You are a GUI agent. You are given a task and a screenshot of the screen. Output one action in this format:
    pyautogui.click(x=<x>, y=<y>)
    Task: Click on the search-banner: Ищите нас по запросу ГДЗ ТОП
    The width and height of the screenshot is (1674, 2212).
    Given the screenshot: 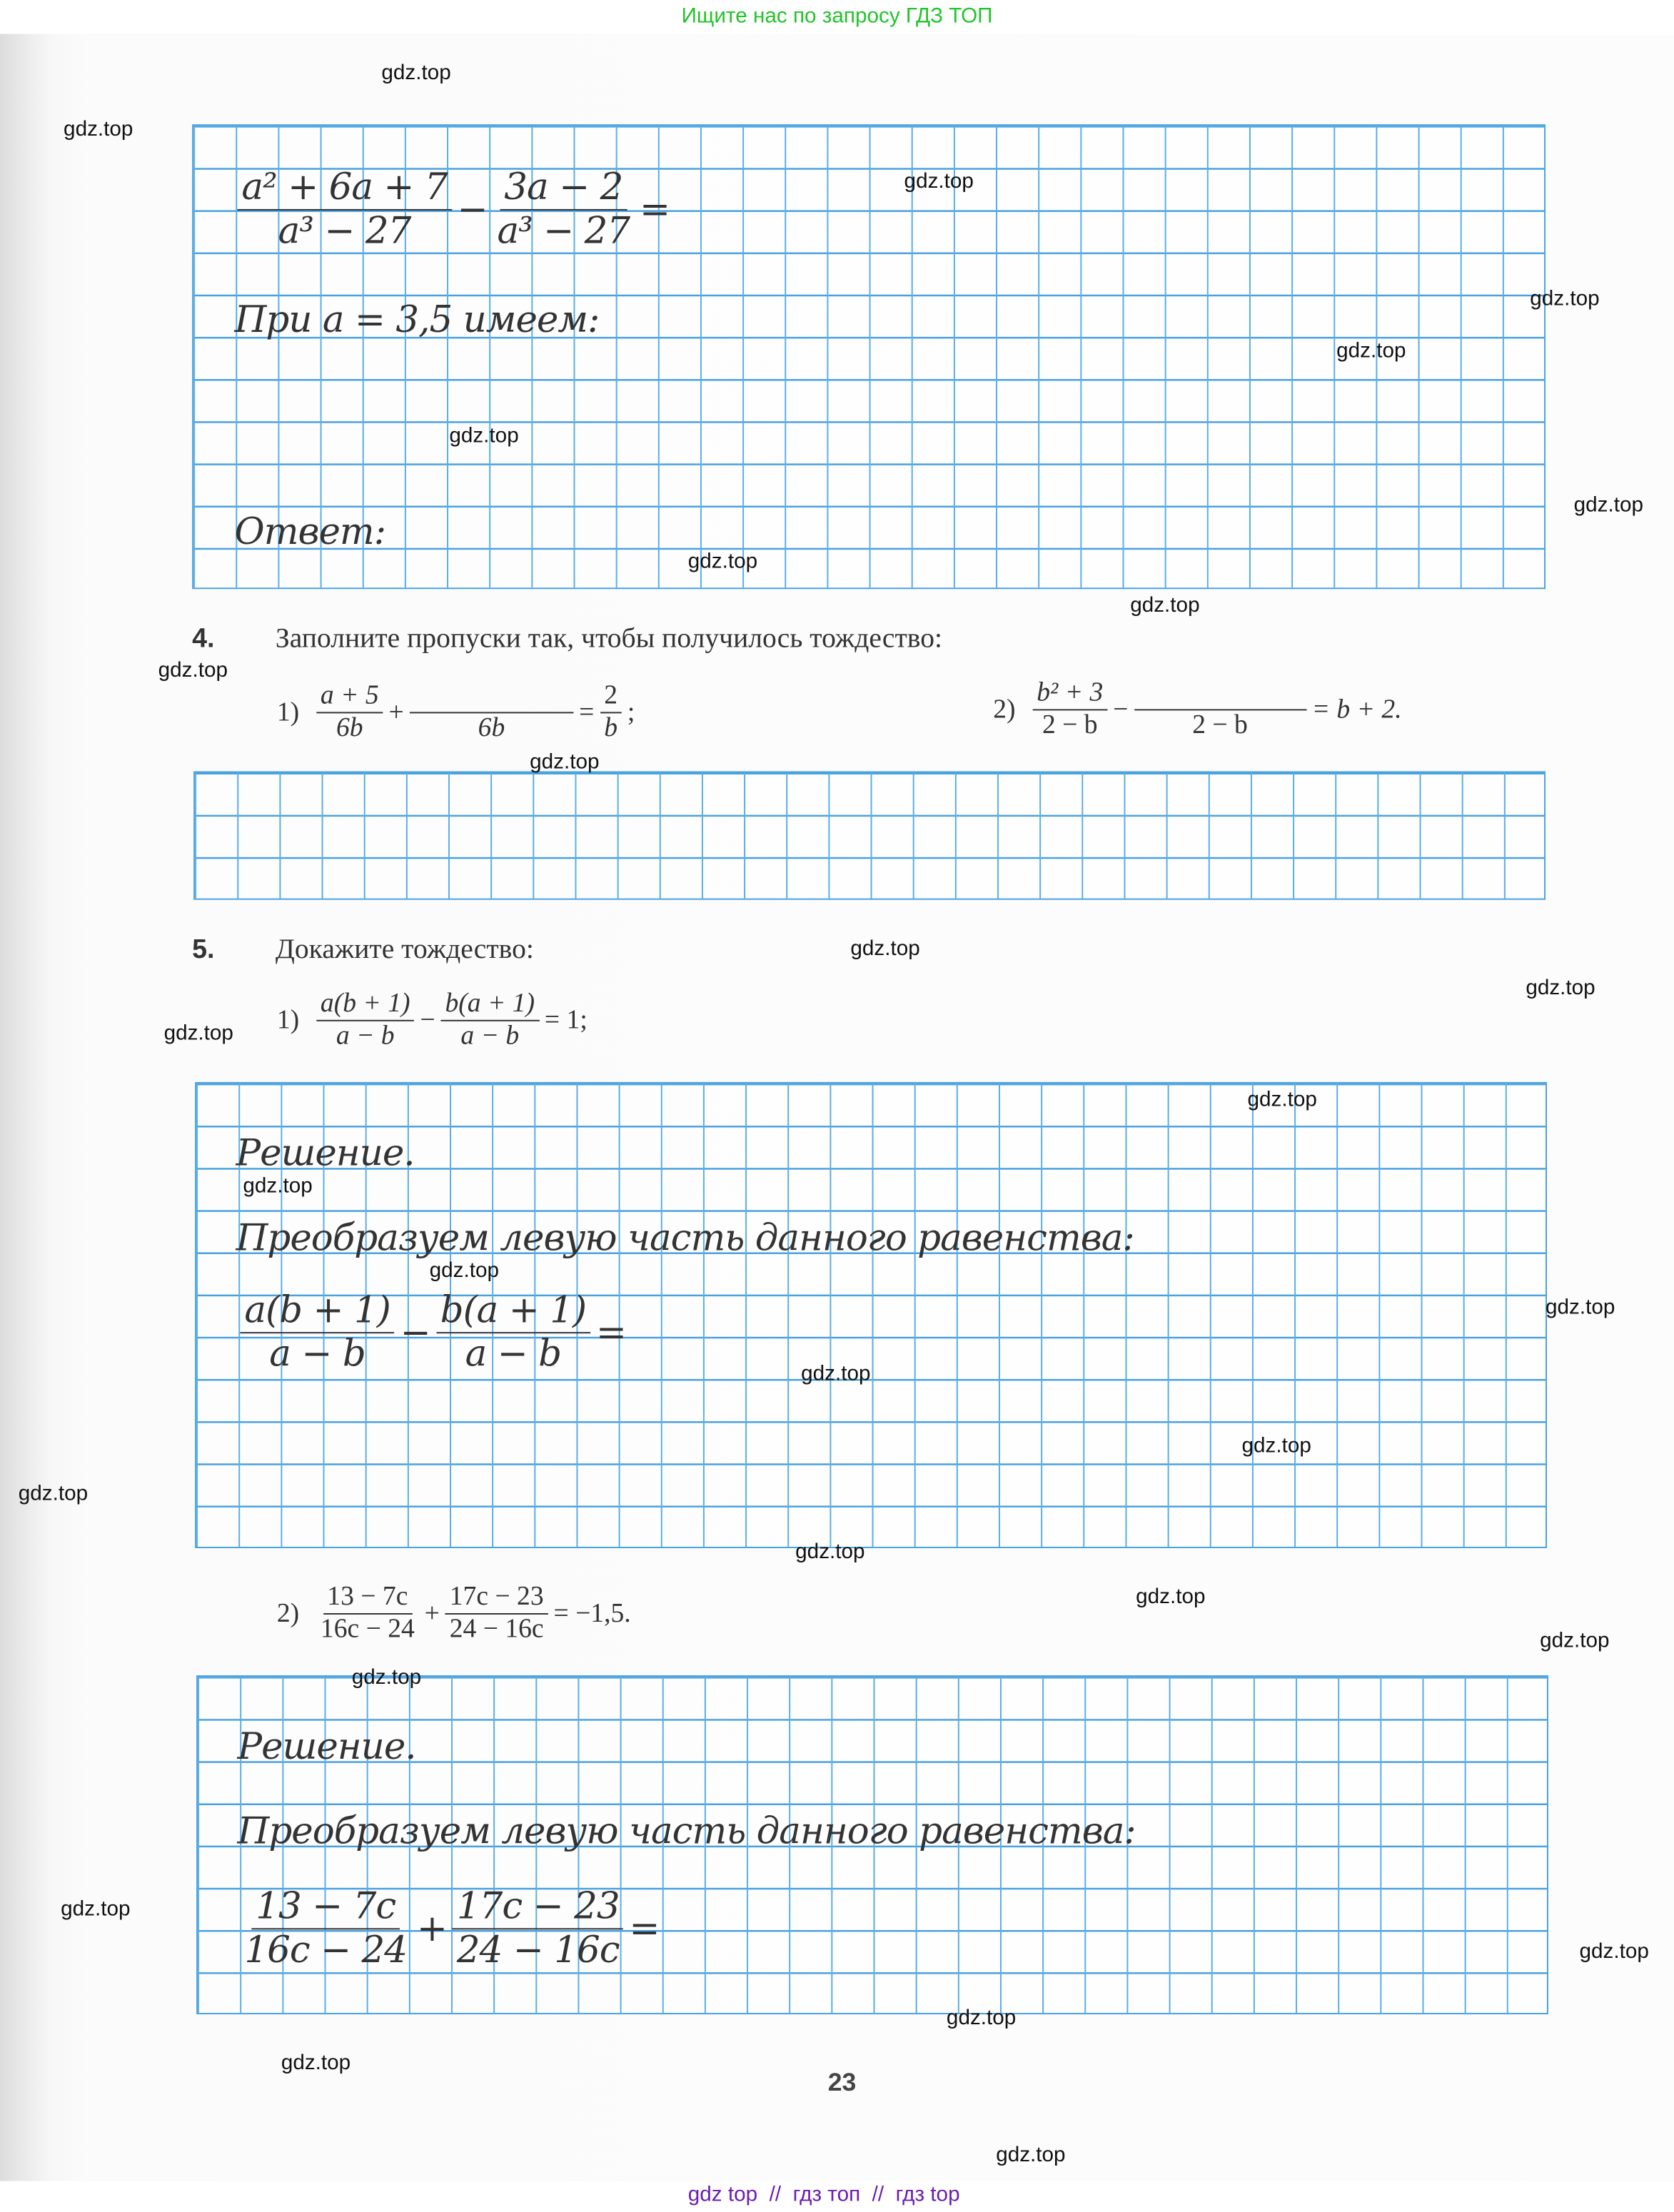 What is the action you would take?
    pyautogui.click(x=837, y=16)
    